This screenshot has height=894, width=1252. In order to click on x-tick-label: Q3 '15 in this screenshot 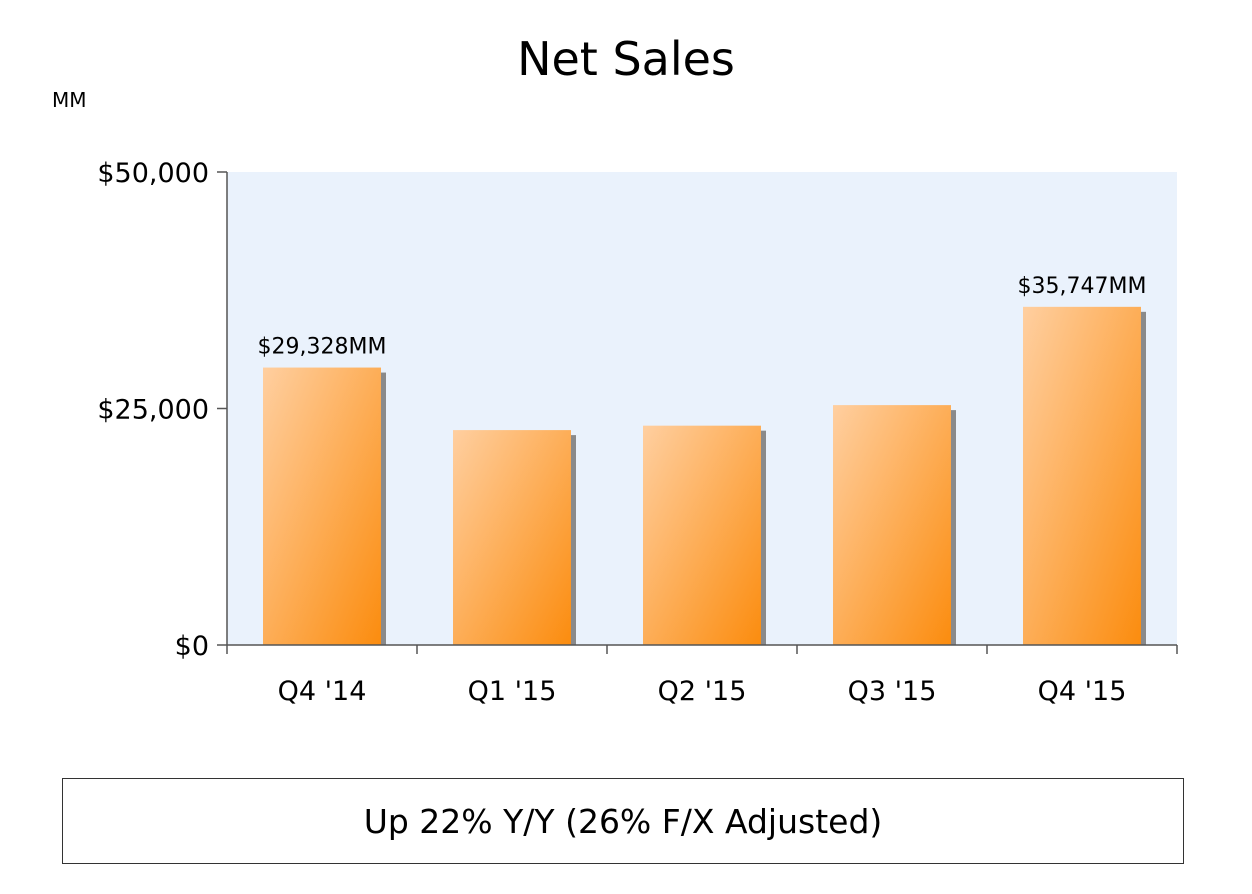, I will do `click(892, 691)`.